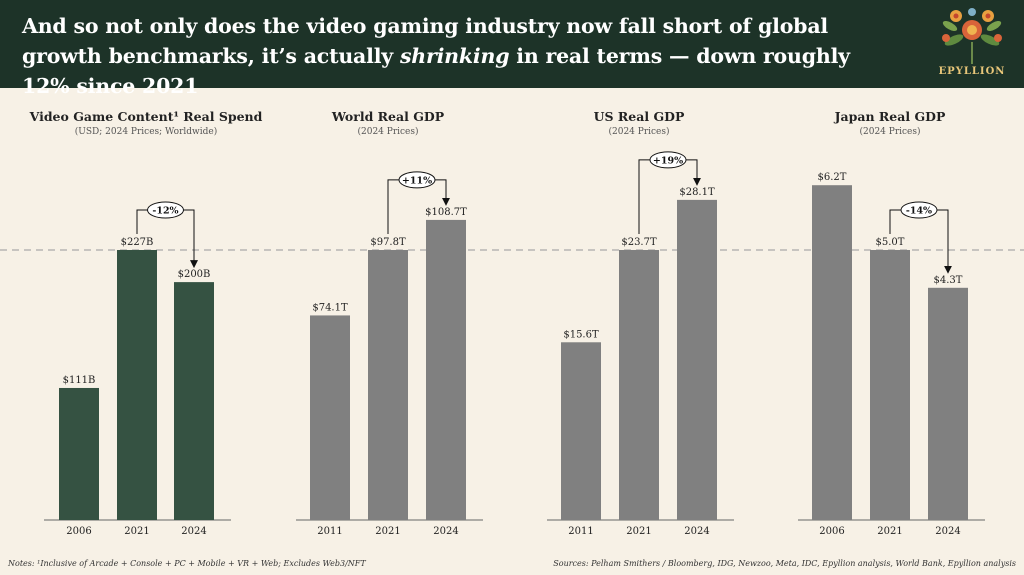  What do you see at coordinates (832, 177) in the screenshot?
I see `bar-value-label: $6.2T` at bounding box center [832, 177].